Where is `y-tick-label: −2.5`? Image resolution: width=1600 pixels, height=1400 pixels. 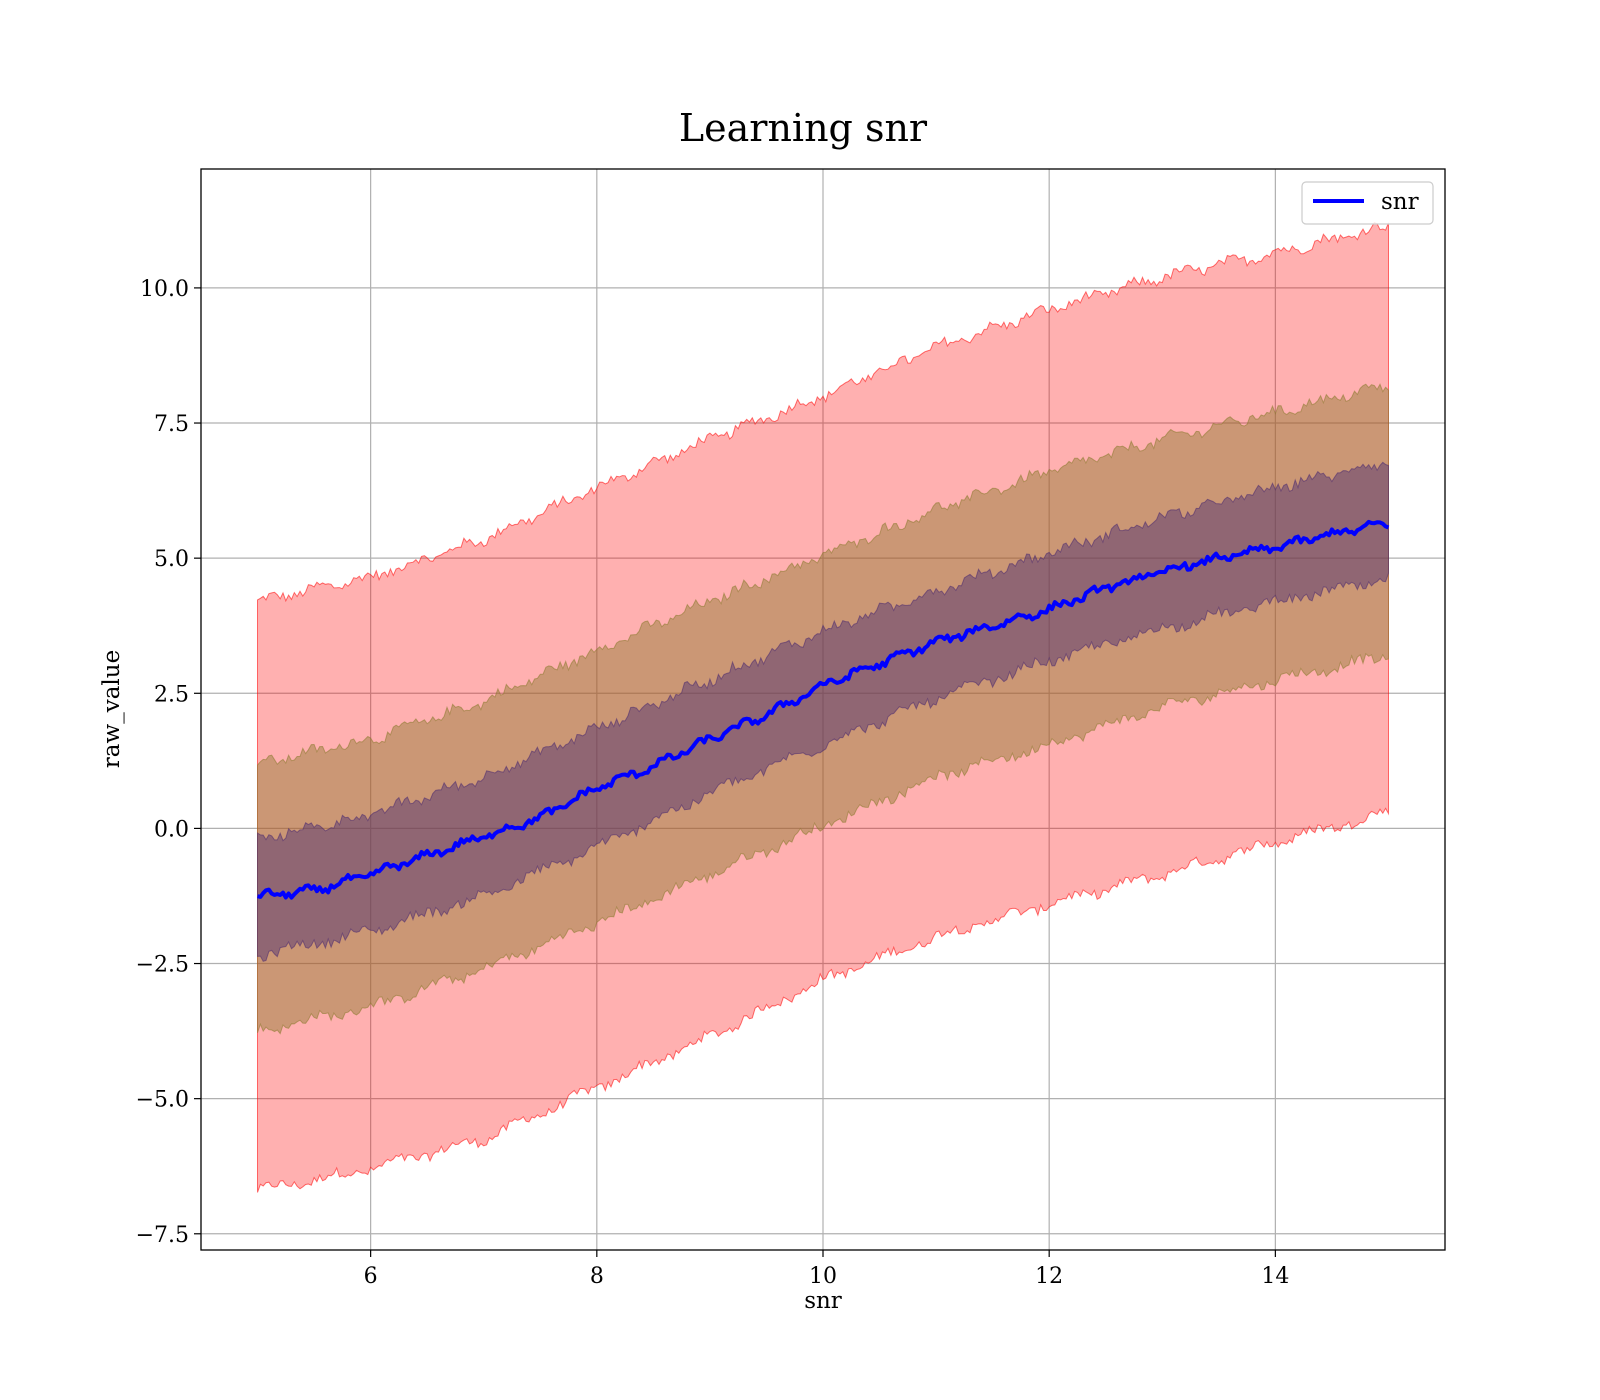 y-tick-label: −2.5 is located at coordinates (162, 965).